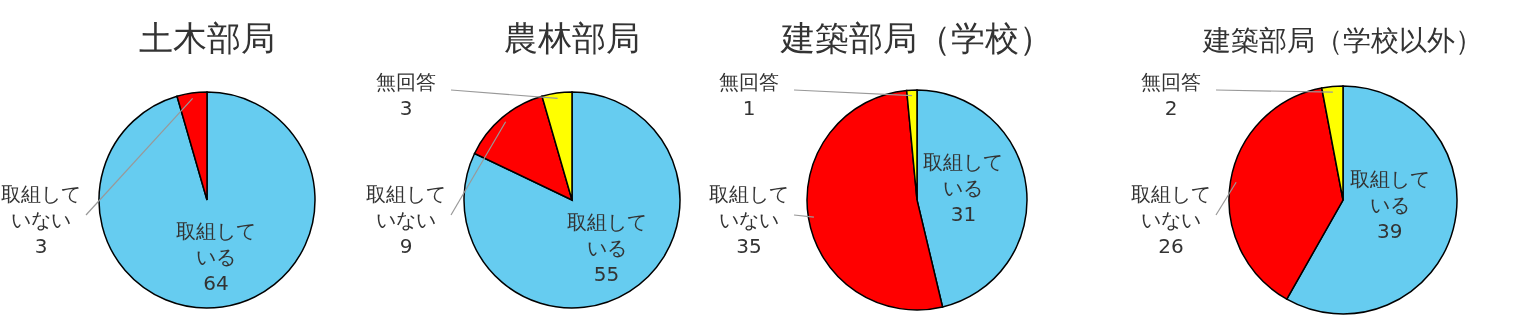 The width and height of the screenshot is (1532, 331). What do you see at coordinates (916, 38) in the screenshot?
I see `chart-title: 建築部局（学校）` at bounding box center [916, 38].